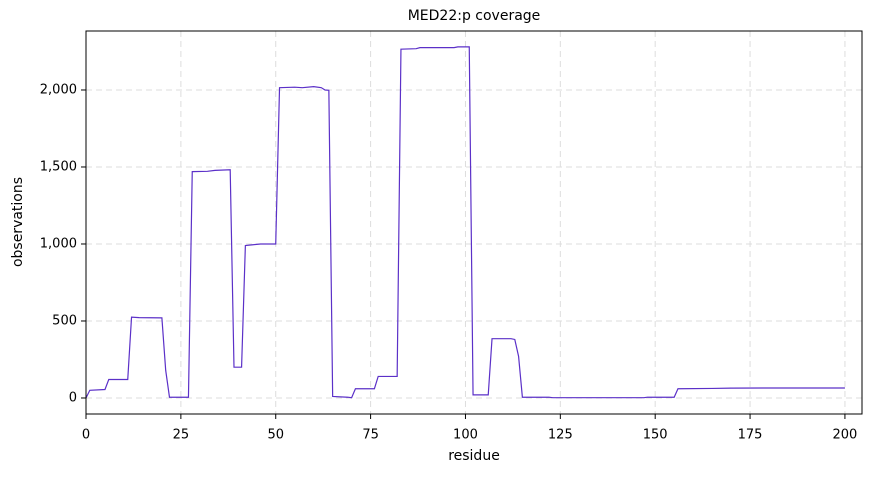 Image resolution: width=869 pixels, height=478 pixels. Describe the element at coordinates (655, 435) in the screenshot. I see `x-tick-label: 150` at that location.